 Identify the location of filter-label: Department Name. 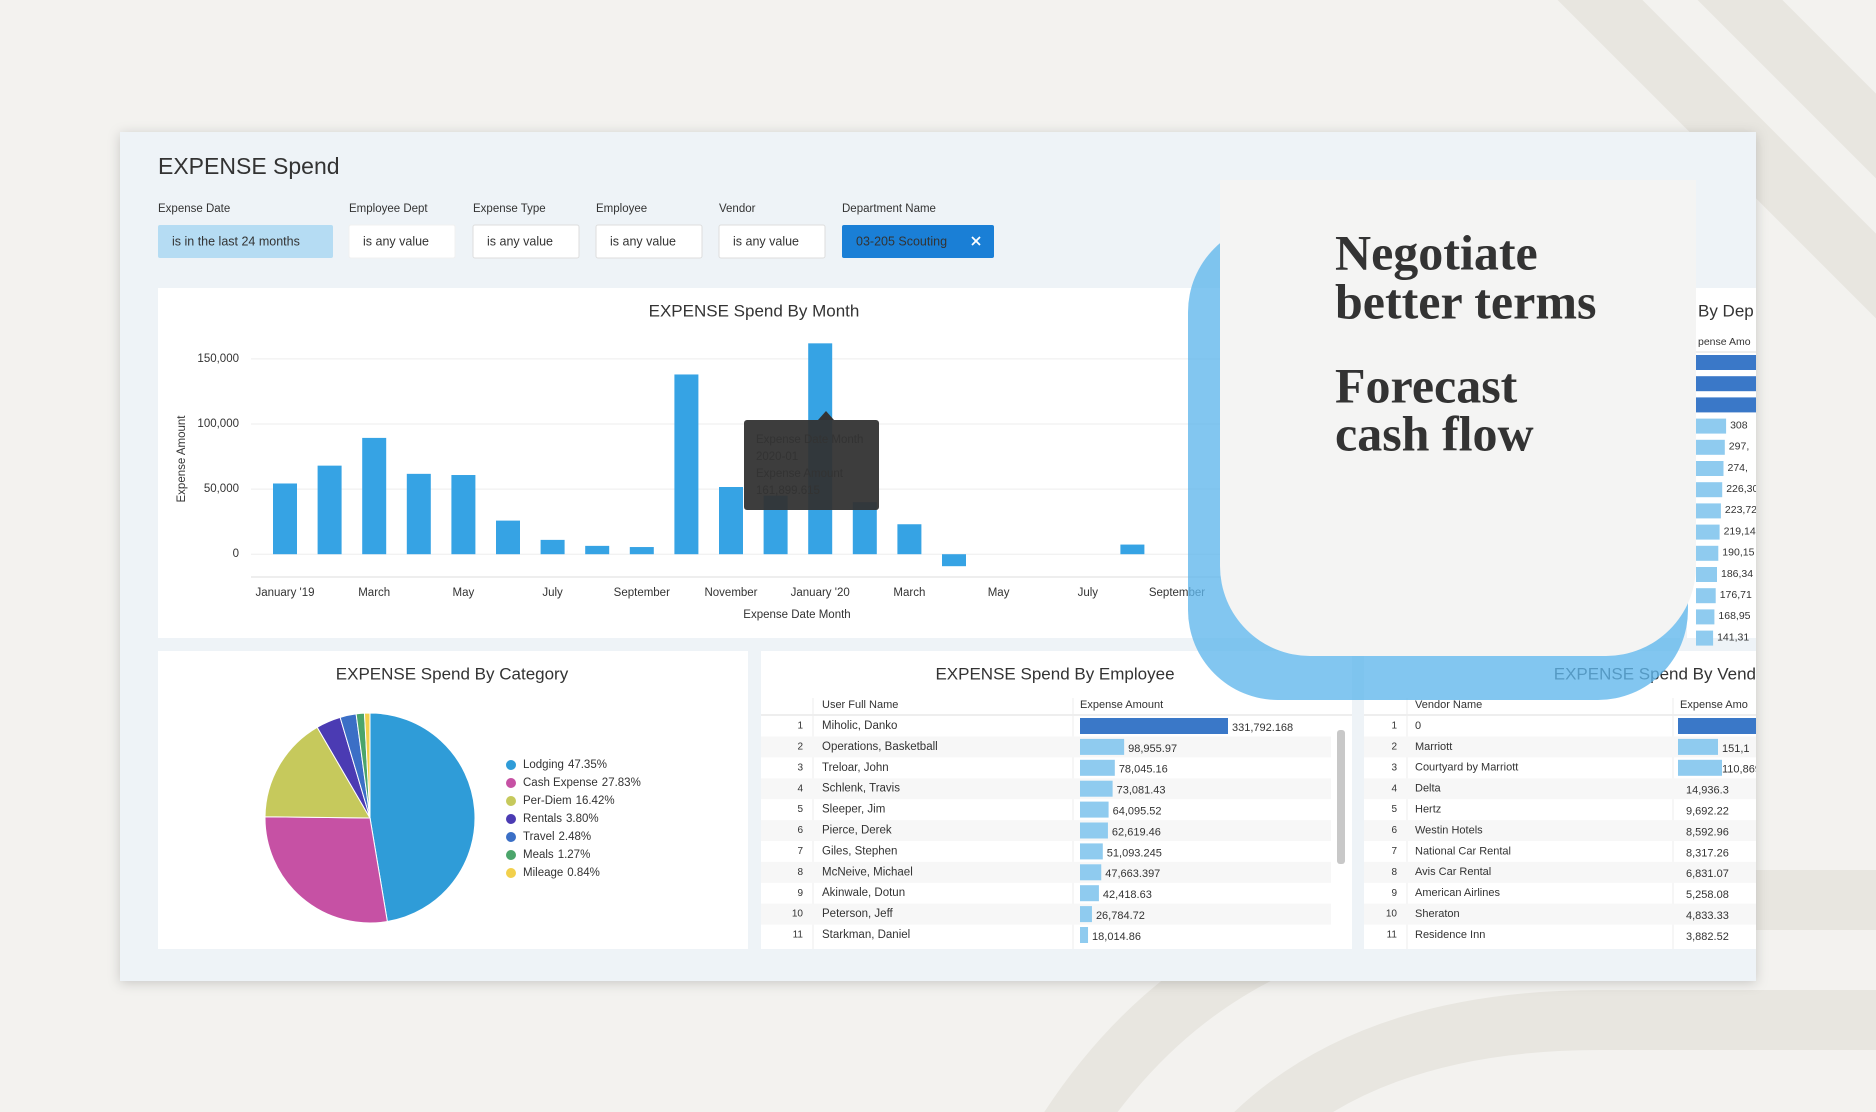
(889, 209).